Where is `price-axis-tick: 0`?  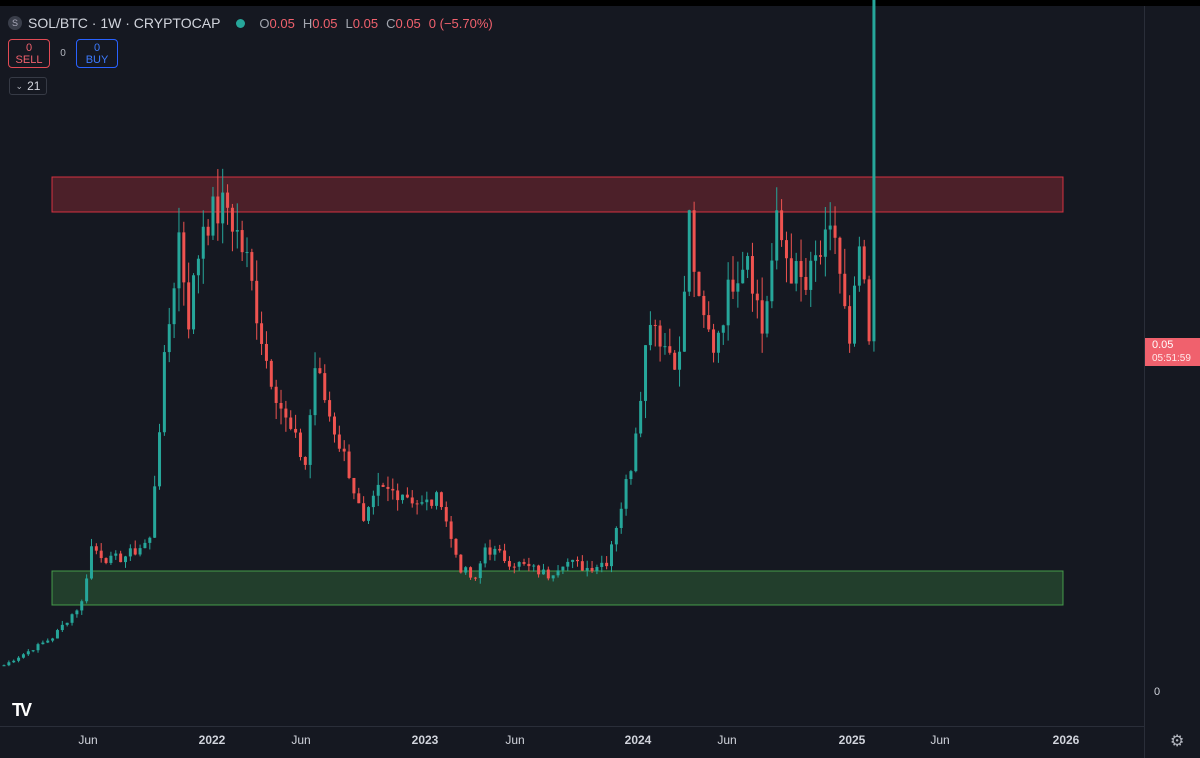
price-axis-tick: 0 is located at coordinates (1157, 692).